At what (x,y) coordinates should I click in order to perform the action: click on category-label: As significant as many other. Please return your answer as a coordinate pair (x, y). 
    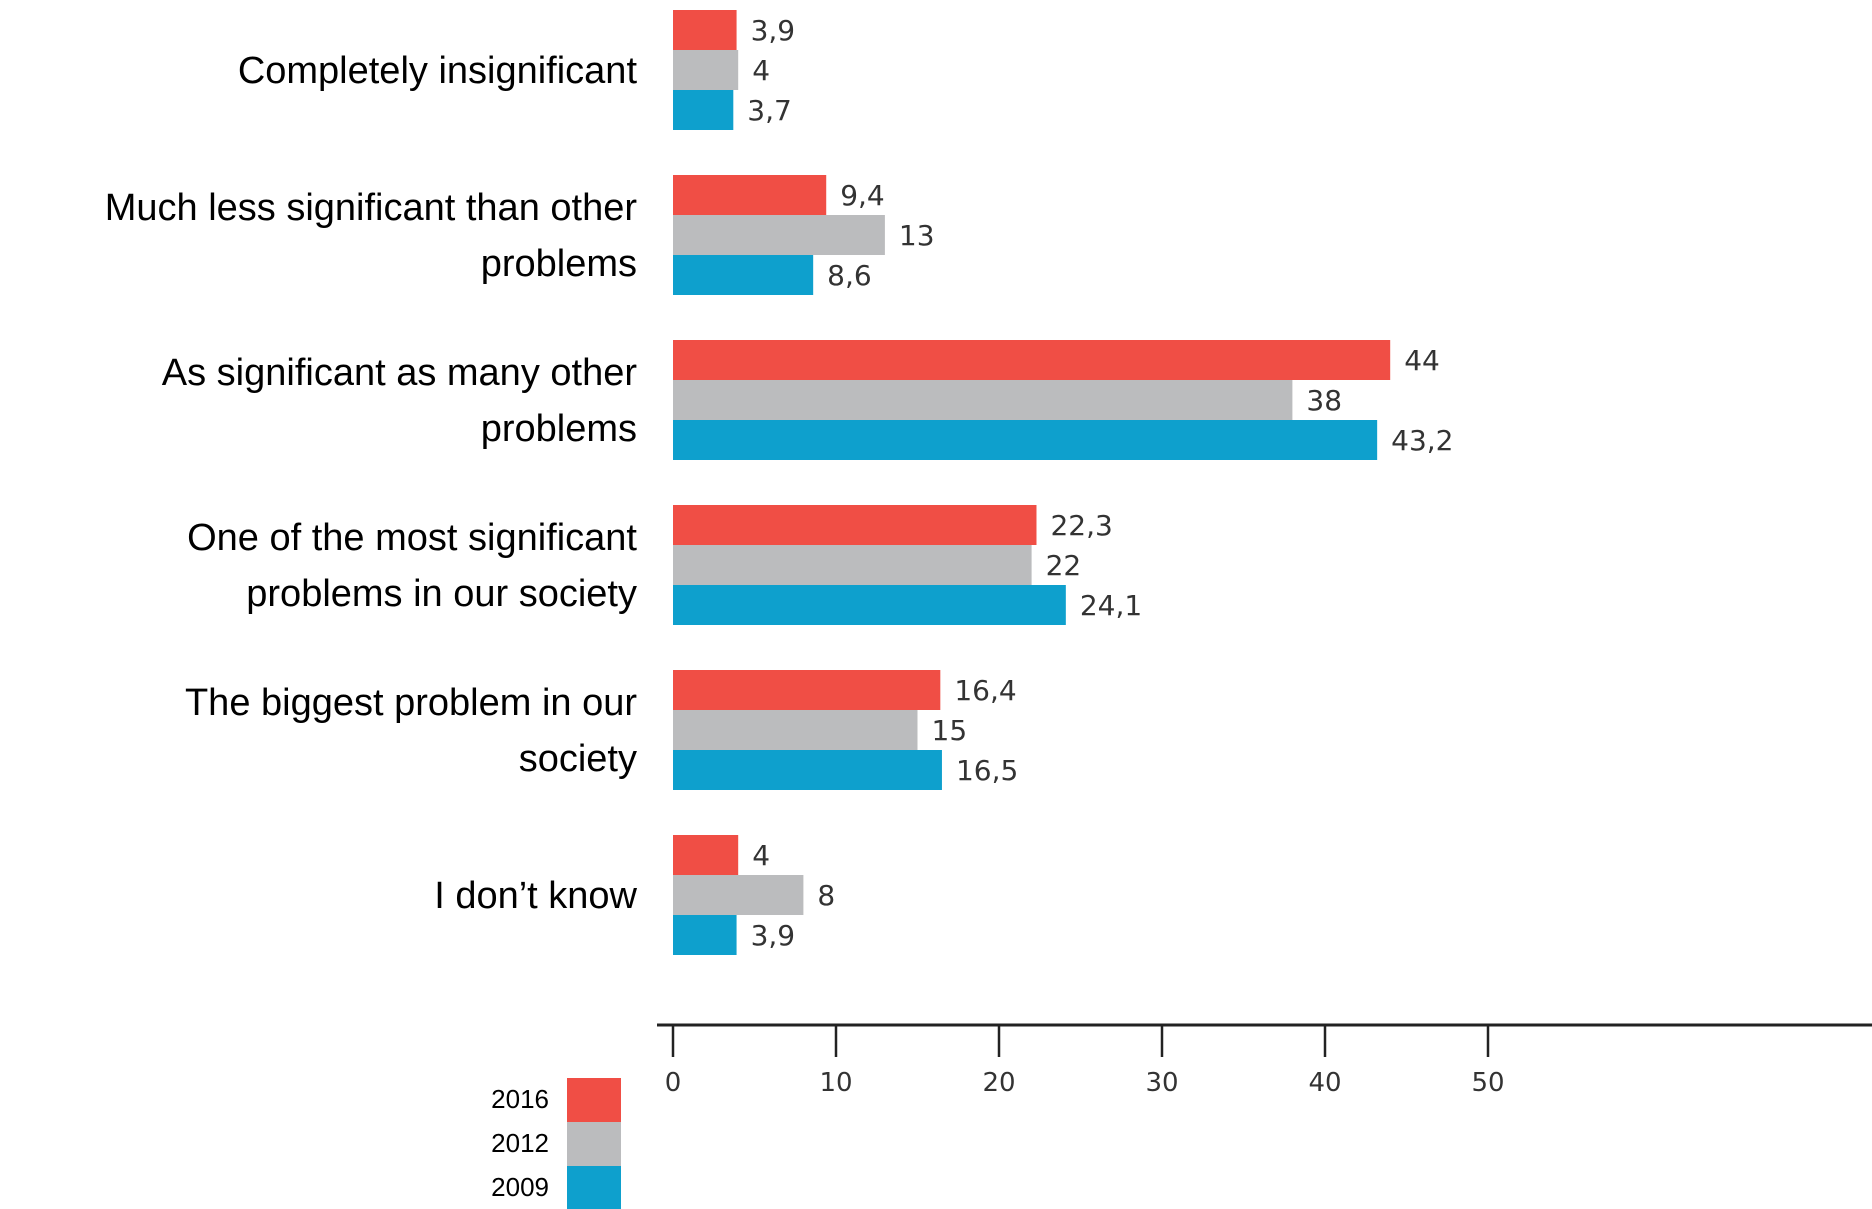
    Looking at the image, I should click on (400, 373).